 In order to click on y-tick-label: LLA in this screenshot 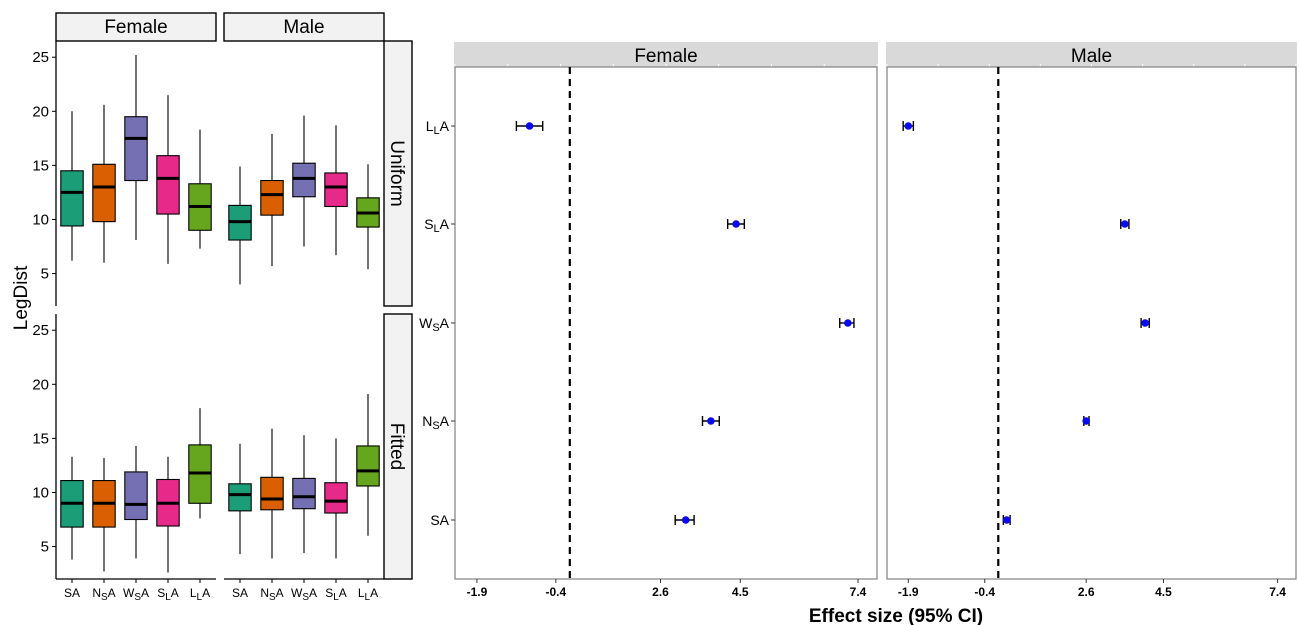, I will do `click(438, 127)`.